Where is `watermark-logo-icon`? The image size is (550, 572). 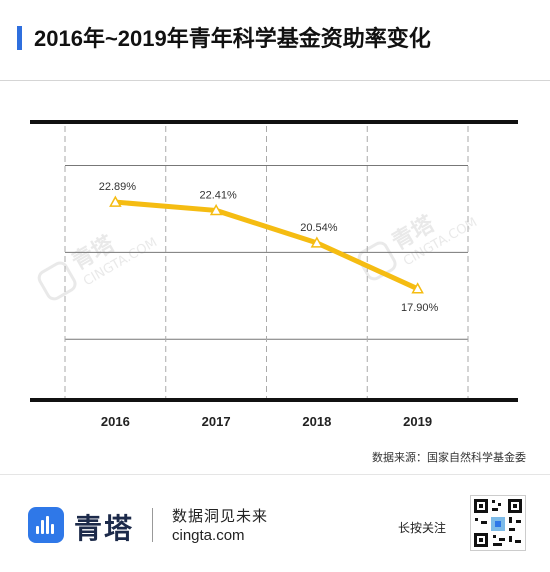
watermark-logo-icon is located at coordinates (57, 281).